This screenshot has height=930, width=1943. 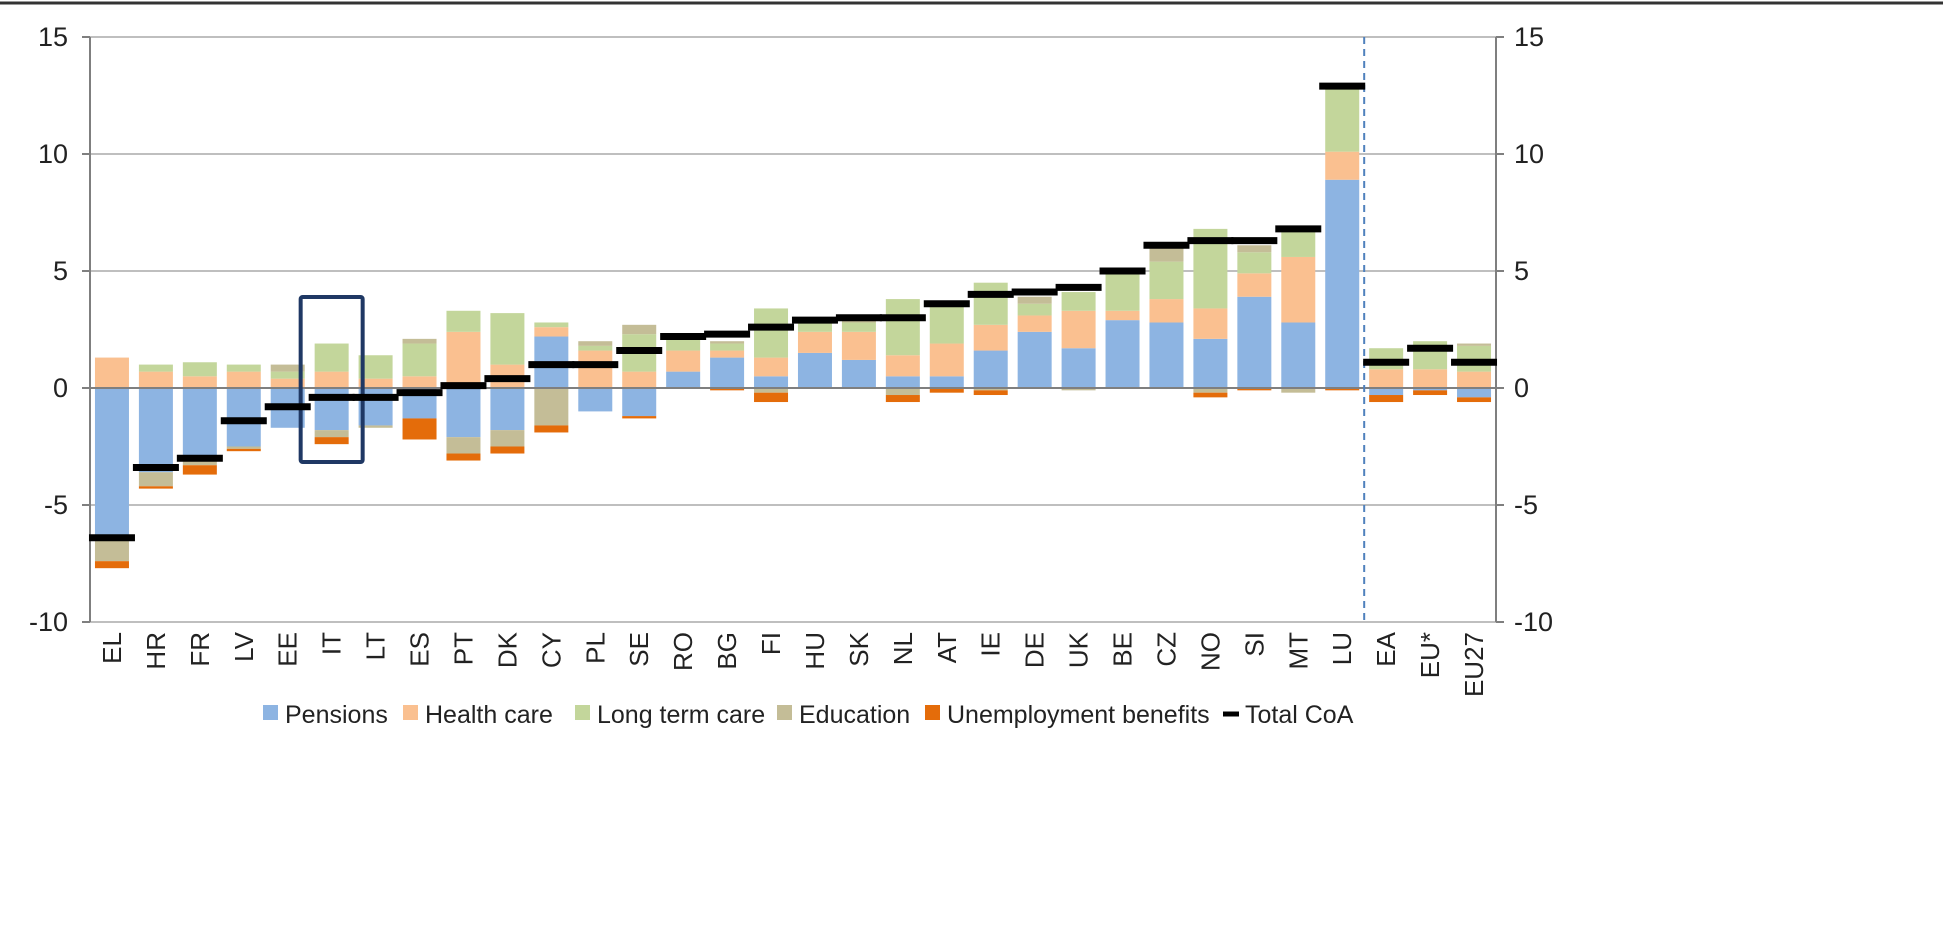 I want to click on x-category-label: ES, so click(x=420, y=649).